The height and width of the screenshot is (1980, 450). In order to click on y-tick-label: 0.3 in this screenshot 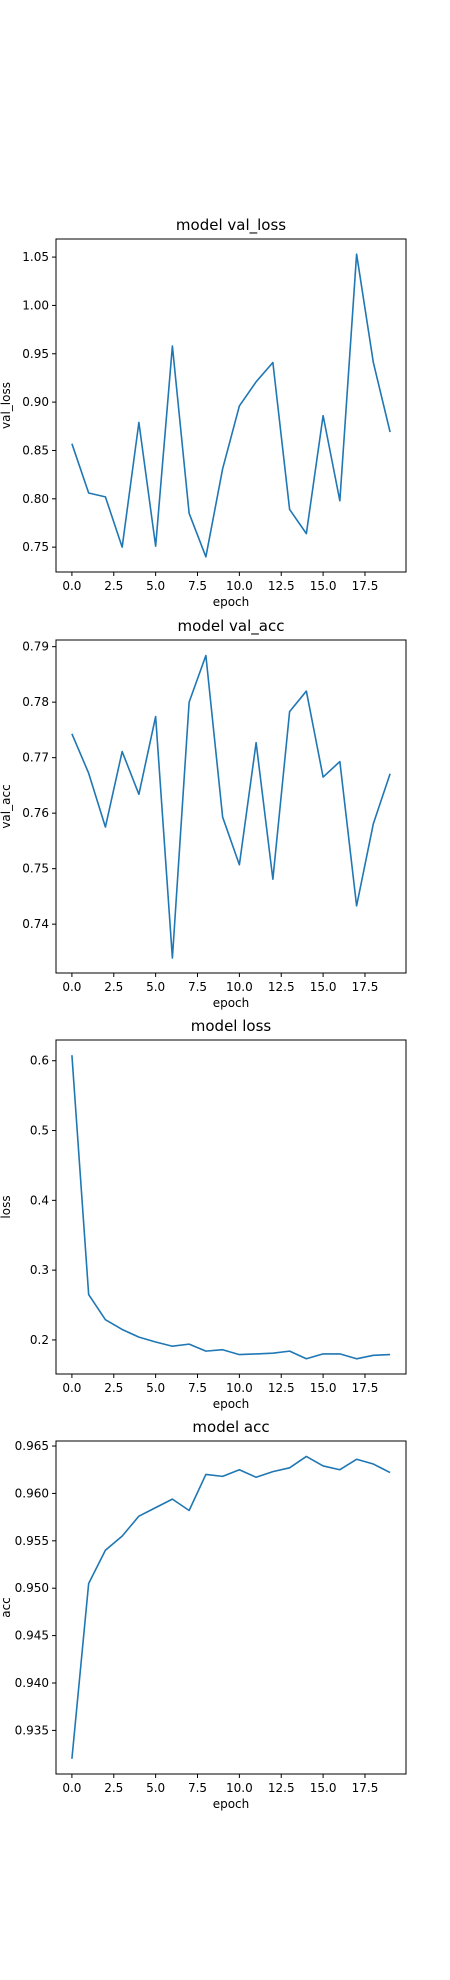, I will do `click(39, 1270)`.